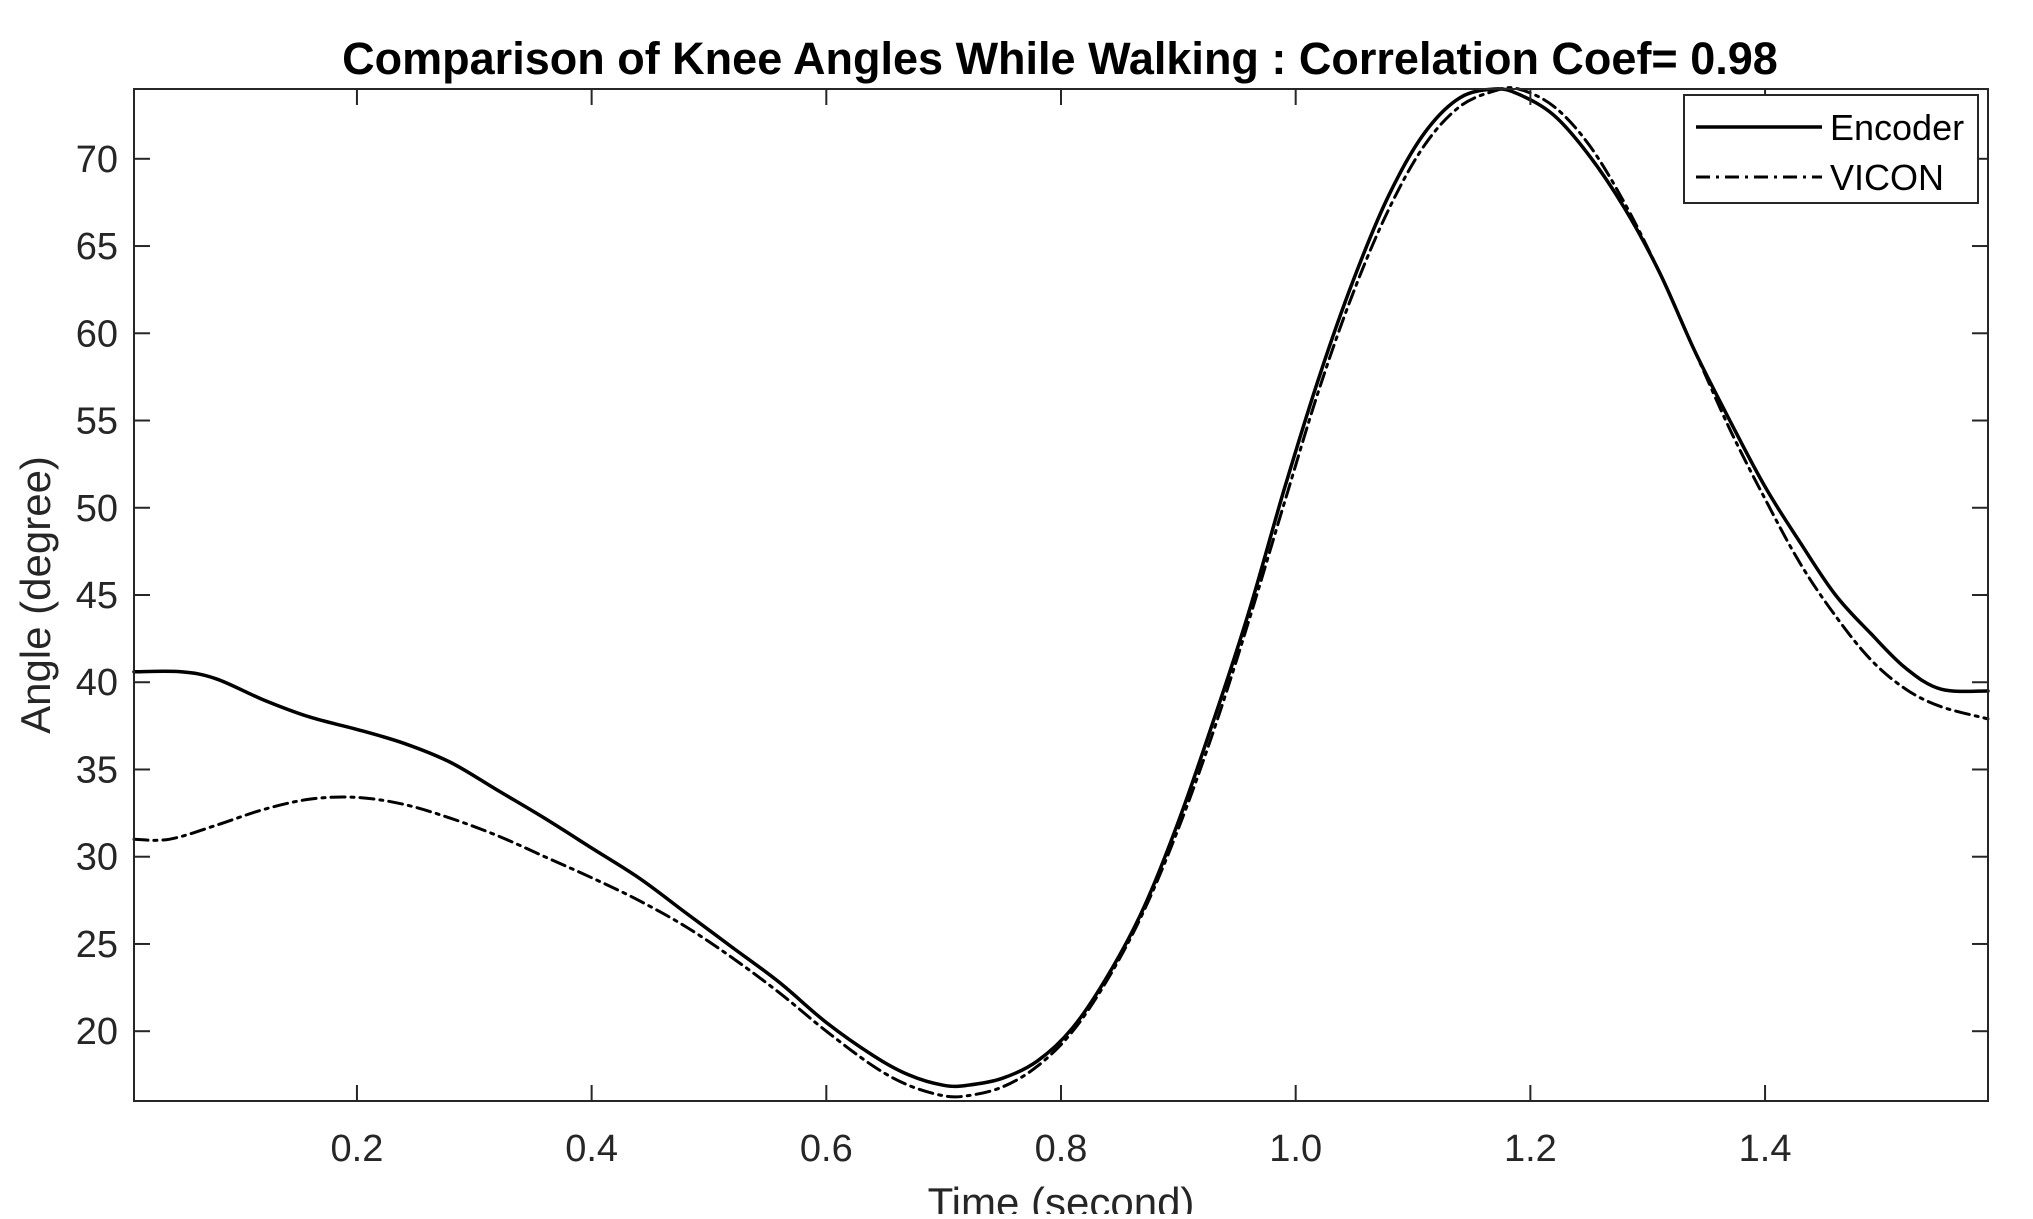 The width and height of the screenshot is (2033, 1219). What do you see at coordinates (97, 334) in the screenshot?
I see `y-tick-label: 60` at bounding box center [97, 334].